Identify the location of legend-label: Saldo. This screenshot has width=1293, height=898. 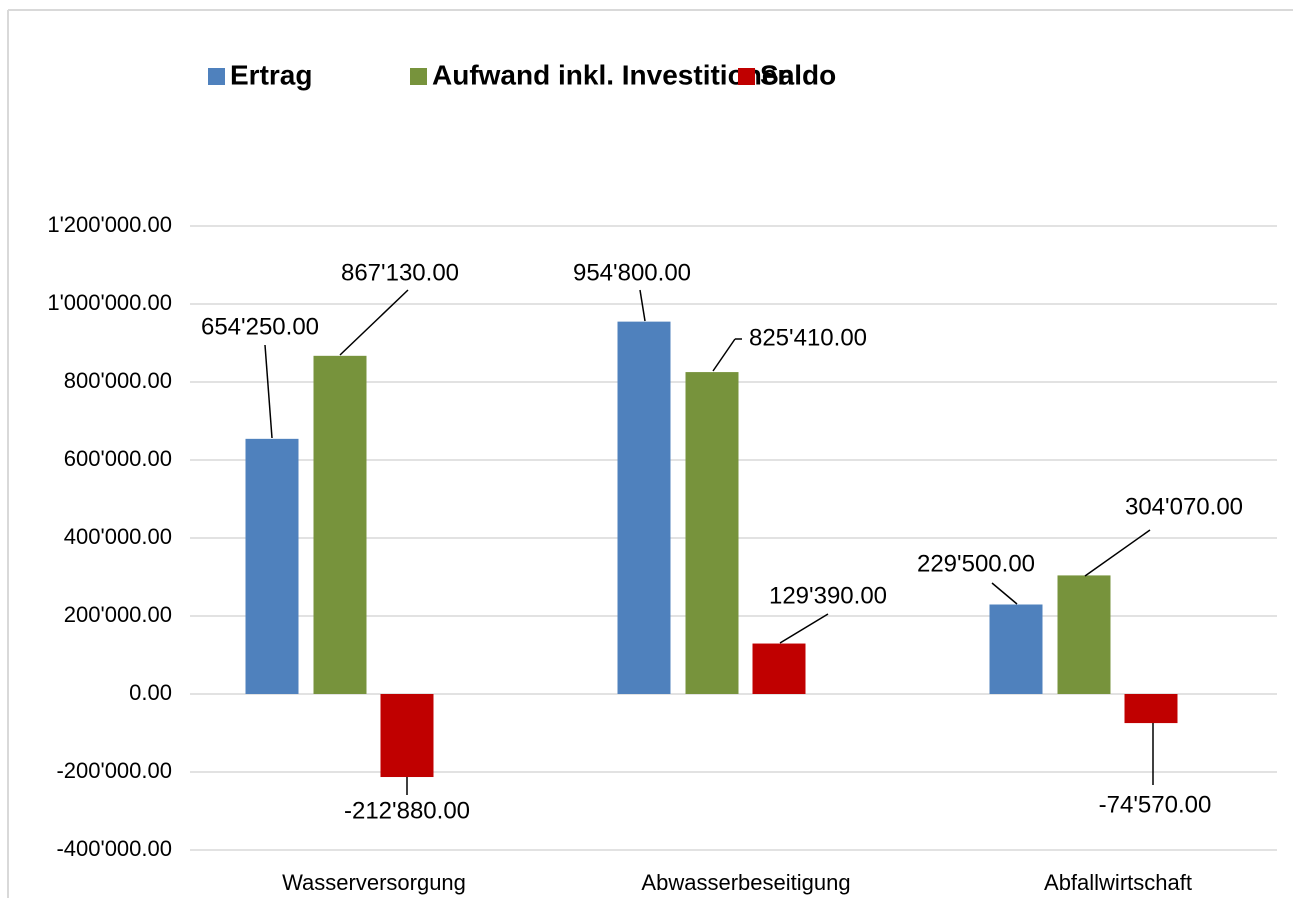
(798, 74).